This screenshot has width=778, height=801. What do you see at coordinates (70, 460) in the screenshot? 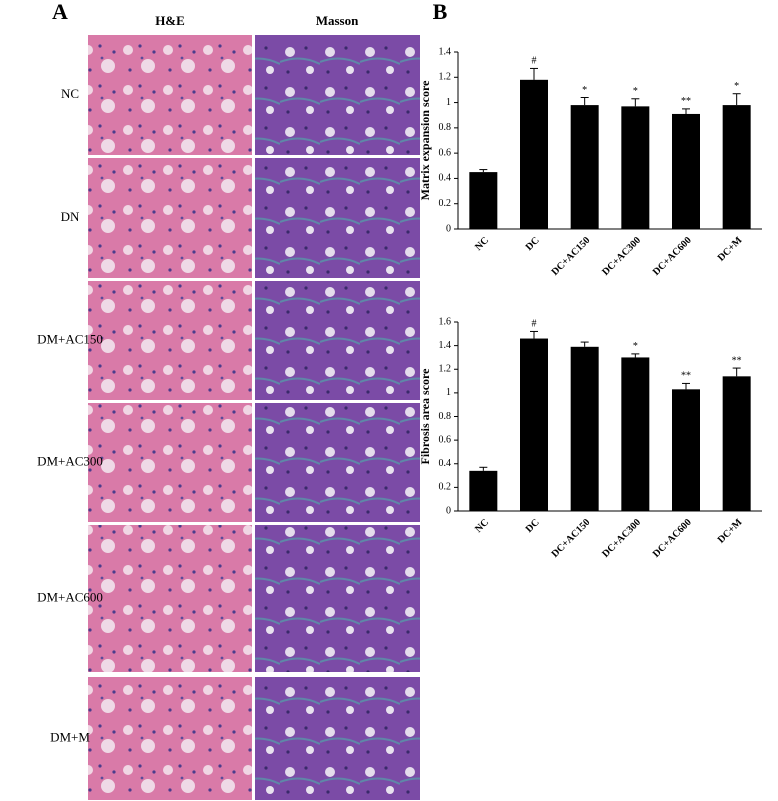
I see `row-label: DM+AC300` at bounding box center [70, 460].